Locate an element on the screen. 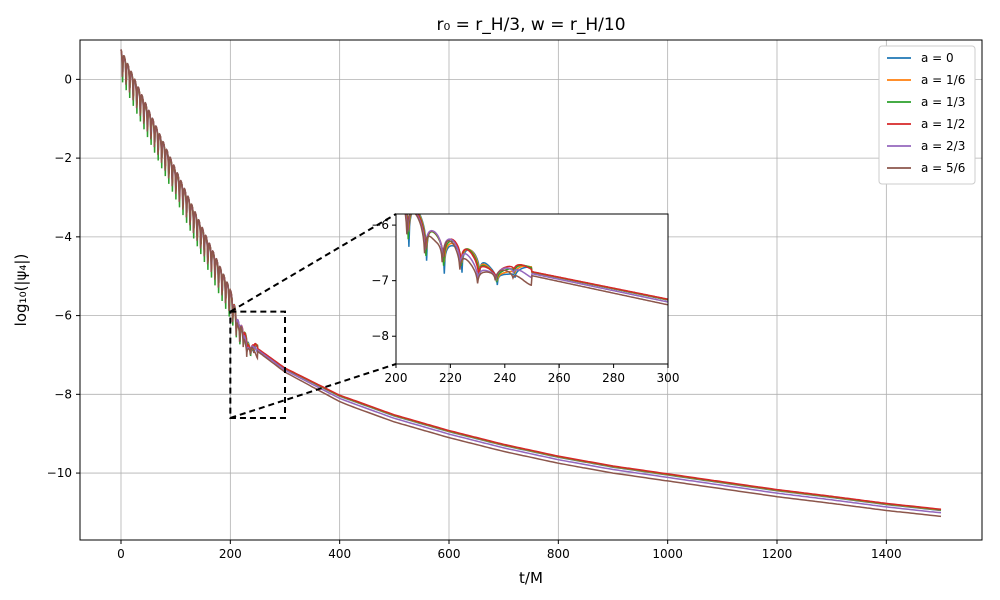 Image resolution: width=1000 pixels, height=600 pixels. inset-x-tick-label: 260 is located at coordinates (559, 378).